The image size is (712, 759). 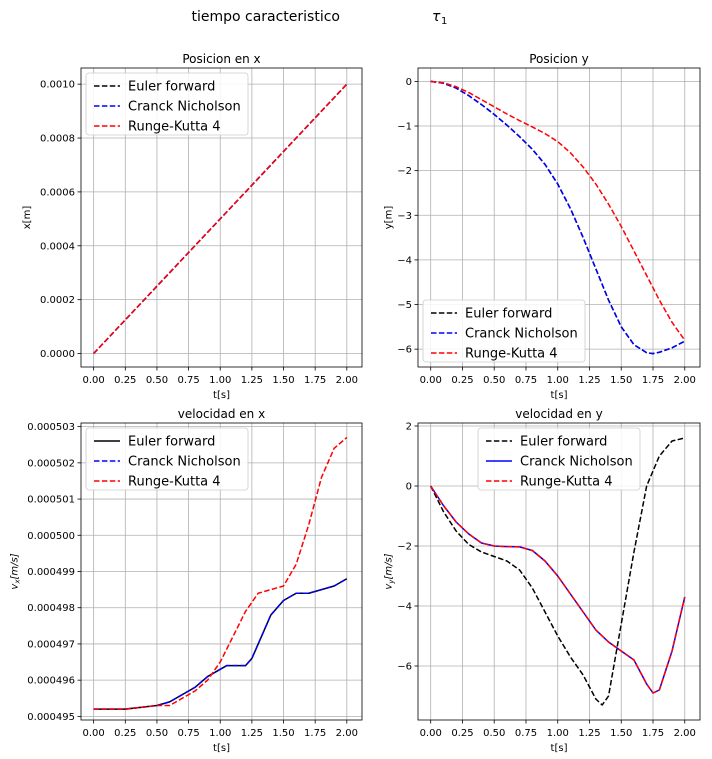 I want to click on figure-suptitle: tiempo caracteristico, so click(x=265, y=17).